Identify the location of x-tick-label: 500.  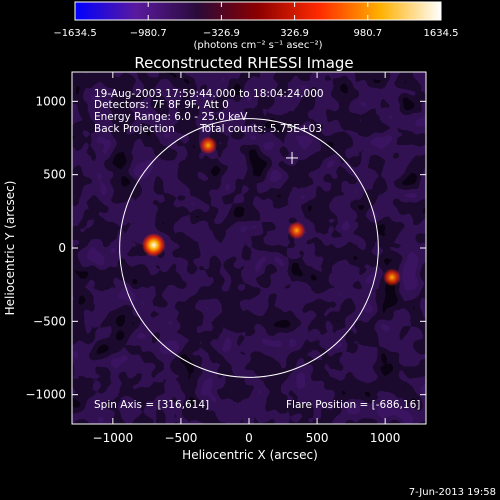
(317, 438).